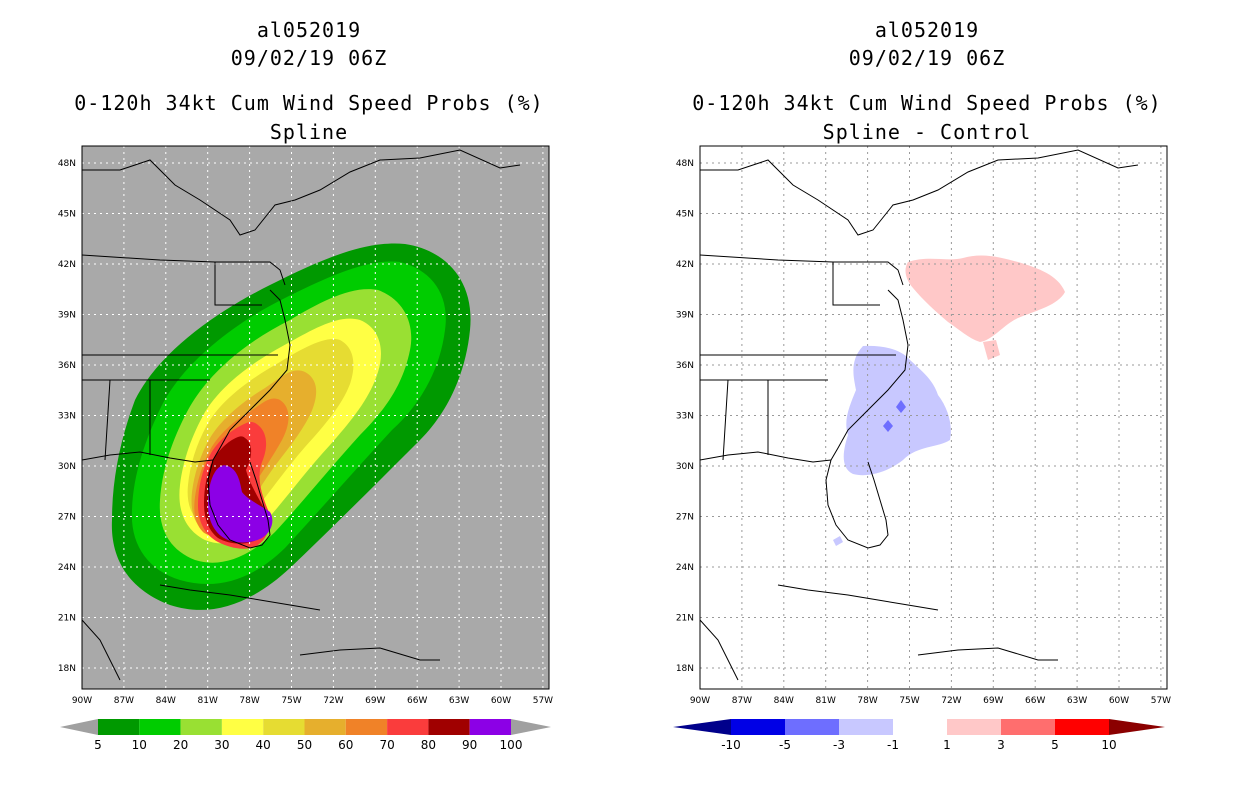 The width and height of the screenshot is (1236, 800). I want to click on colorbar-label: 80, so click(428, 745).